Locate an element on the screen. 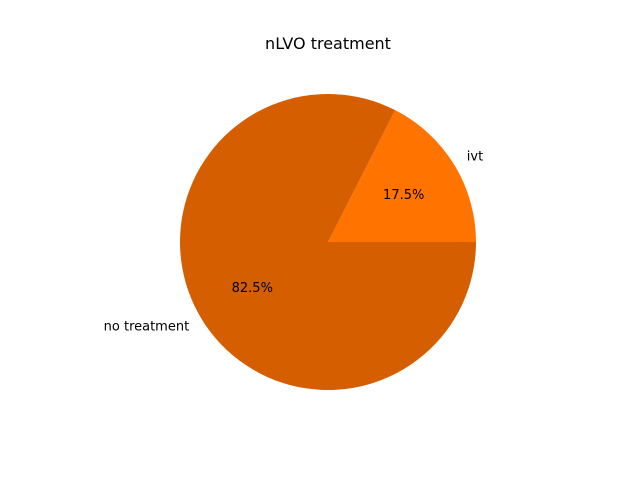  pie-slice-ivt is located at coordinates (402, 176).